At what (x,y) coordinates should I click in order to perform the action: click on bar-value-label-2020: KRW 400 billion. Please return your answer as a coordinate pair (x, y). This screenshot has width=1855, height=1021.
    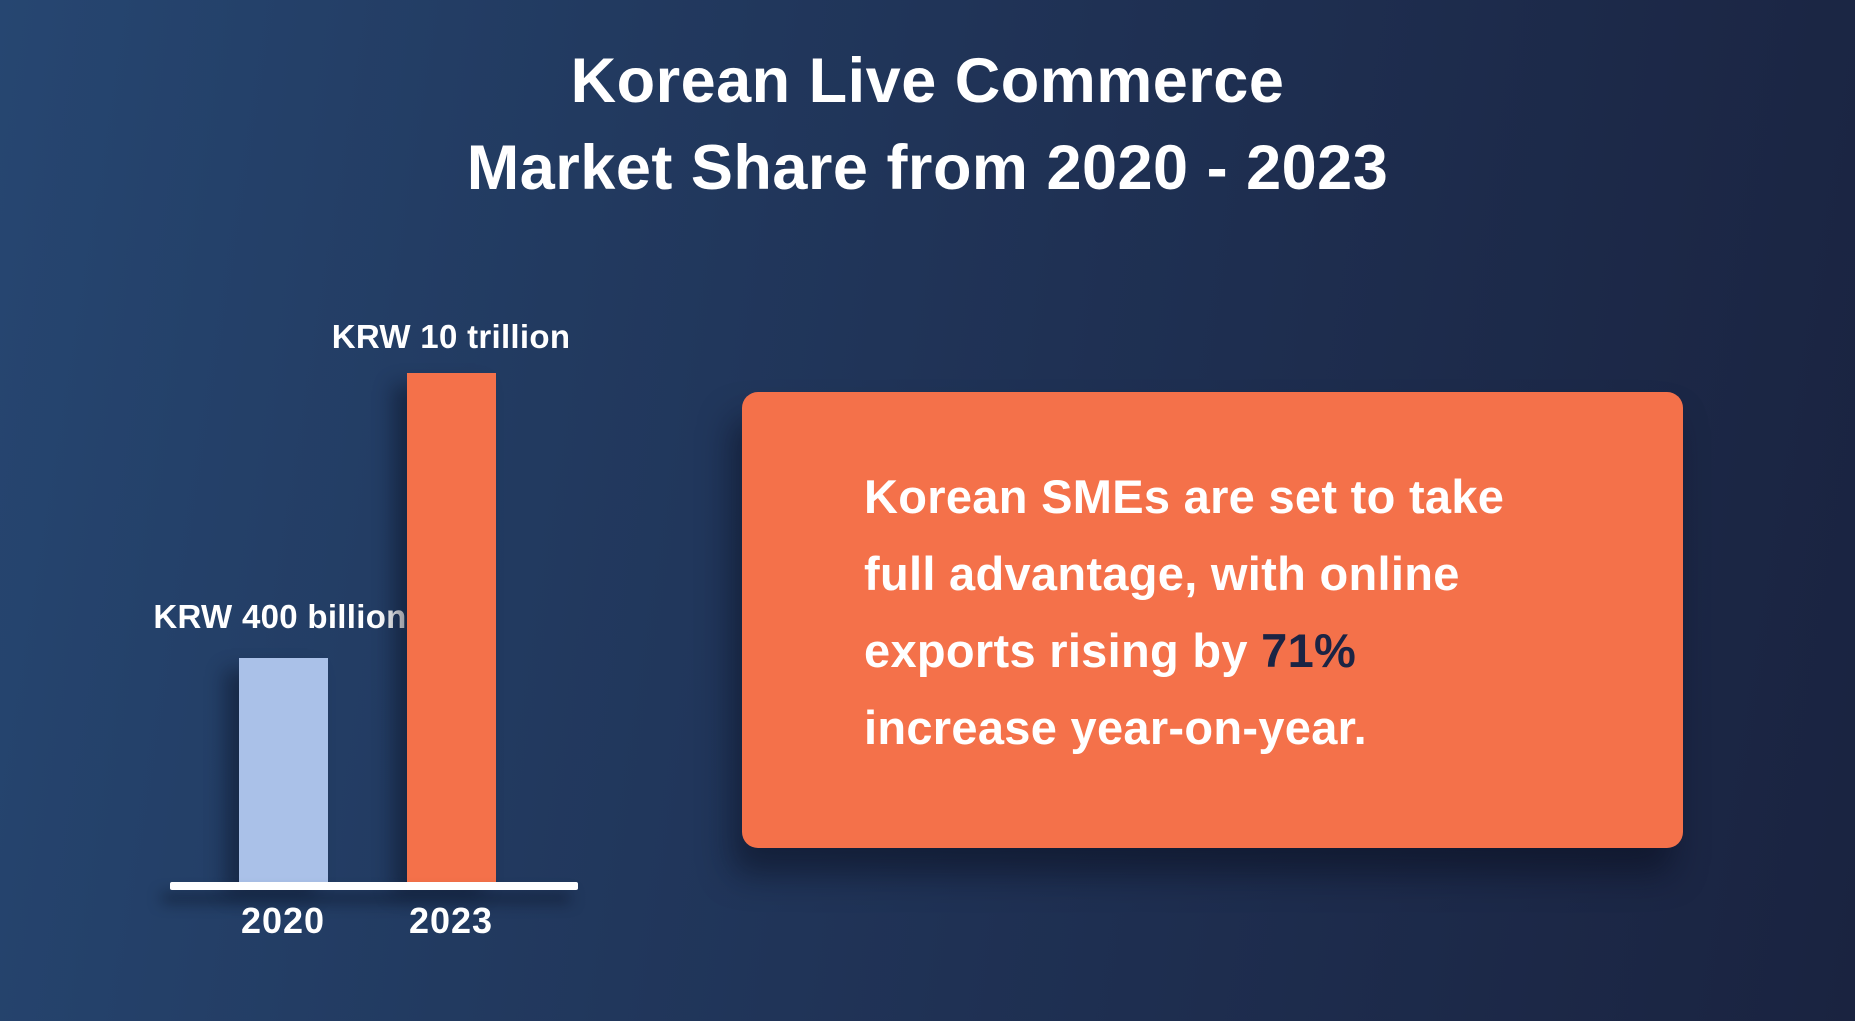
    Looking at the image, I should click on (280, 616).